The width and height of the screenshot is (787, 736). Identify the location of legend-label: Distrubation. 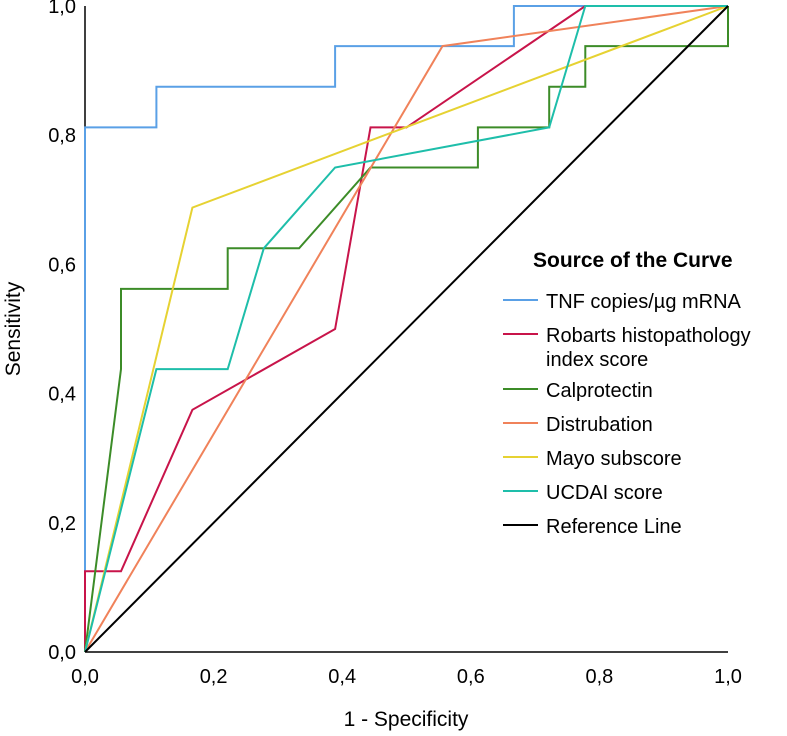
(599, 425).